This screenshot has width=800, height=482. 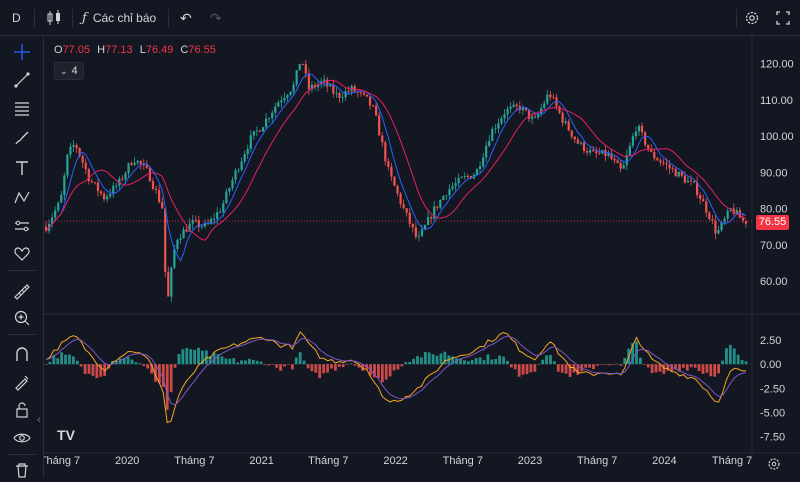 What do you see at coordinates (39, 420) in the screenshot?
I see `collapse-toolbar-button: ‹` at bounding box center [39, 420].